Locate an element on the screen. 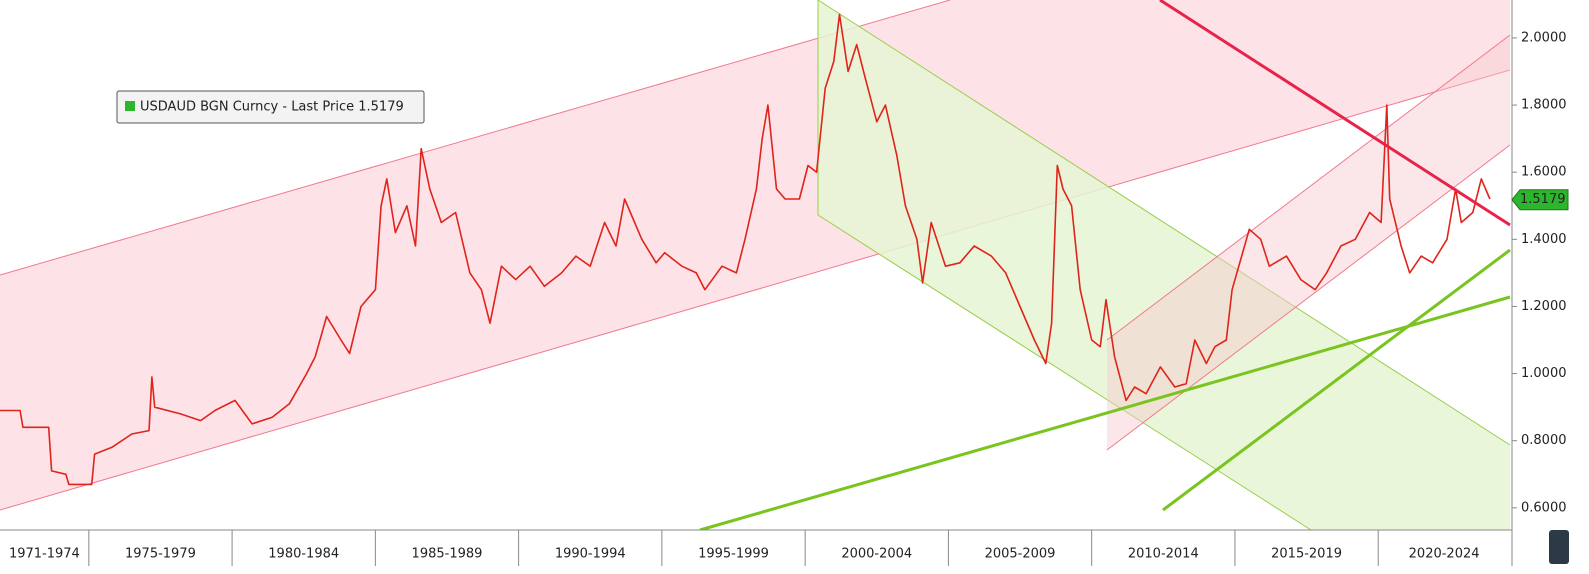 The width and height of the screenshot is (1589, 574). legend is located at coordinates (270, 107).